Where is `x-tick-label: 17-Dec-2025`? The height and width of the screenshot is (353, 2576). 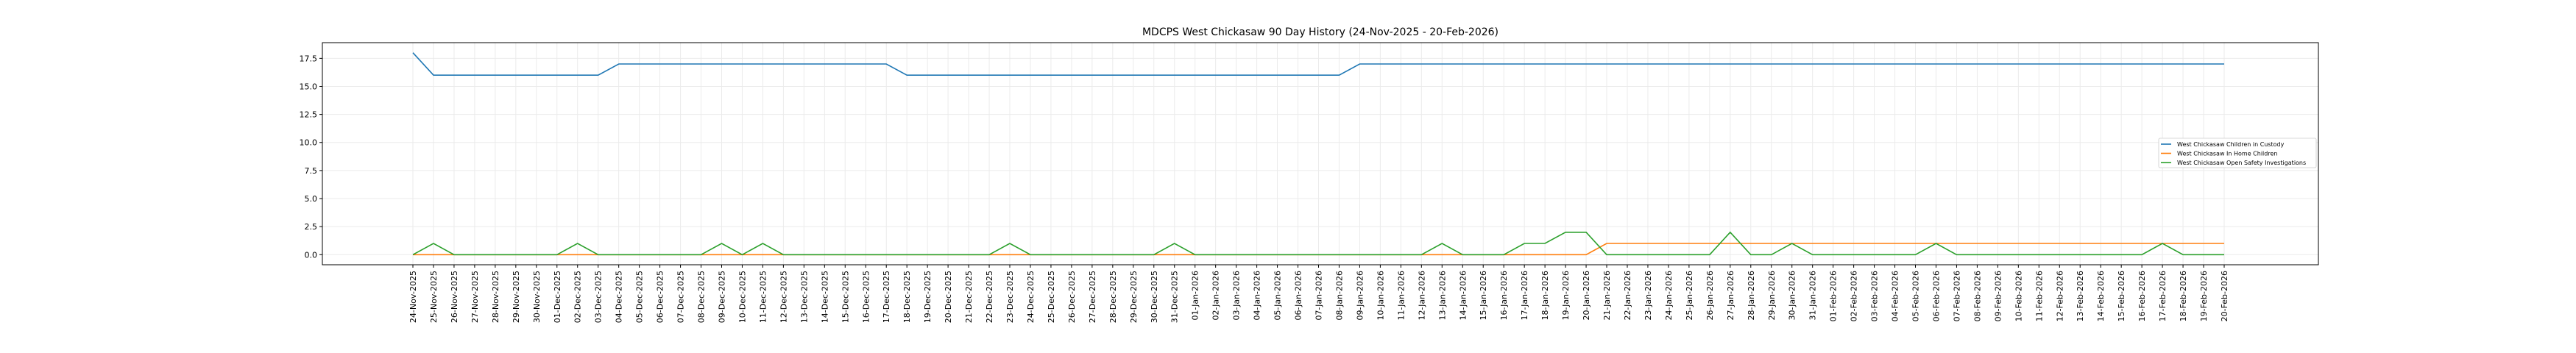 x-tick-label: 17-Dec-2025 is located at coordinates (886, 297).